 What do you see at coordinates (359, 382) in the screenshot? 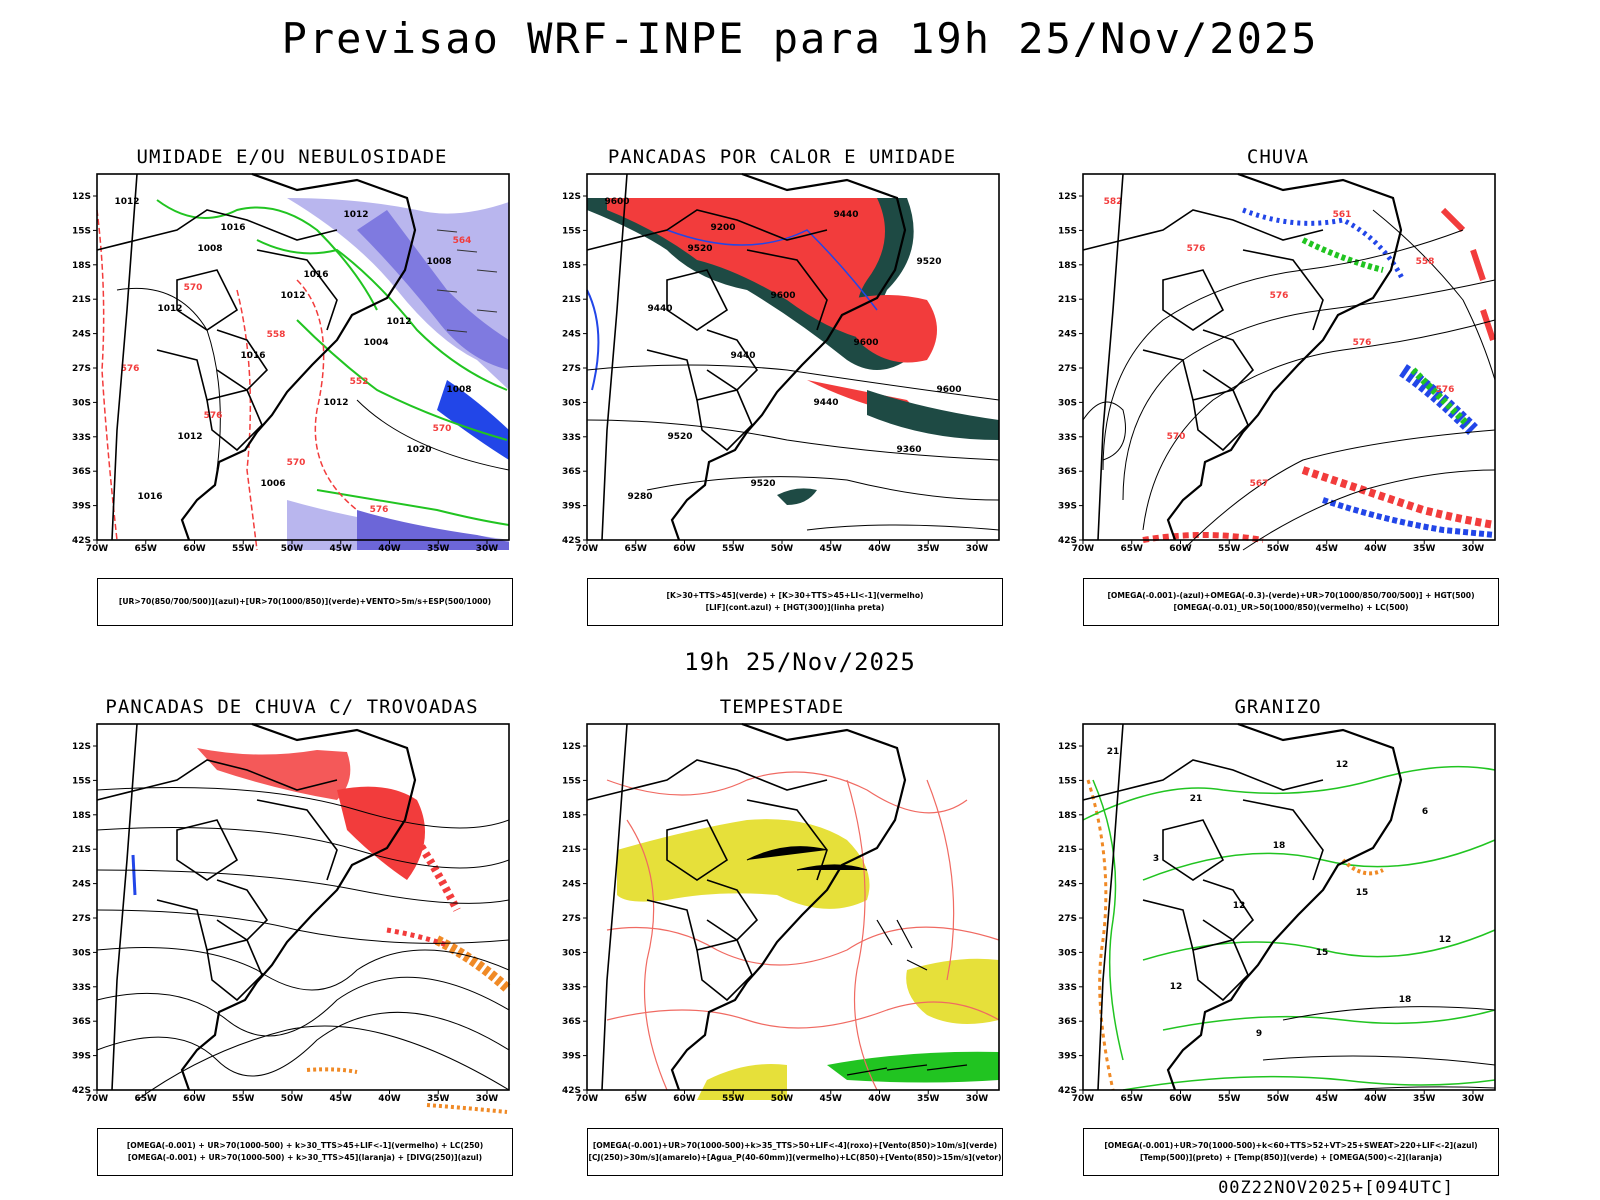
I see `contour-label: 552` at bounding box center [359, 382].